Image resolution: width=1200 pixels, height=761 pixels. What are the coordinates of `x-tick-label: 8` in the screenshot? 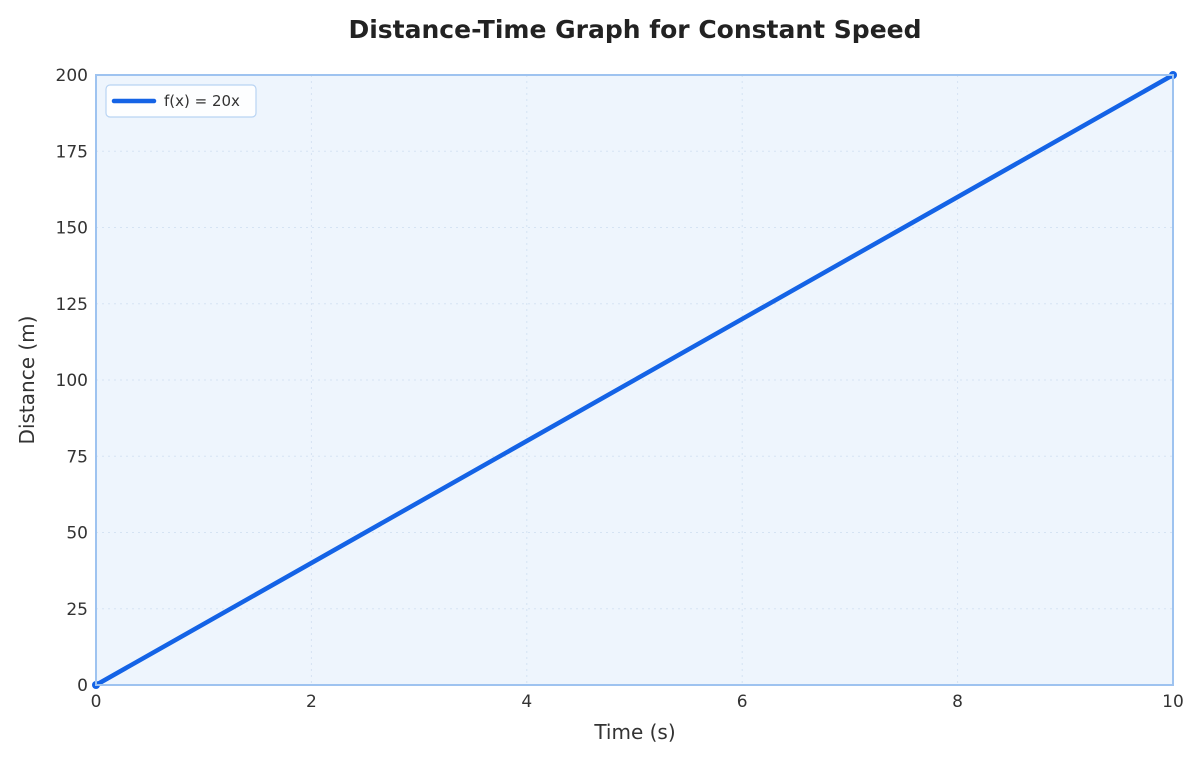 It's located at (957, 702).